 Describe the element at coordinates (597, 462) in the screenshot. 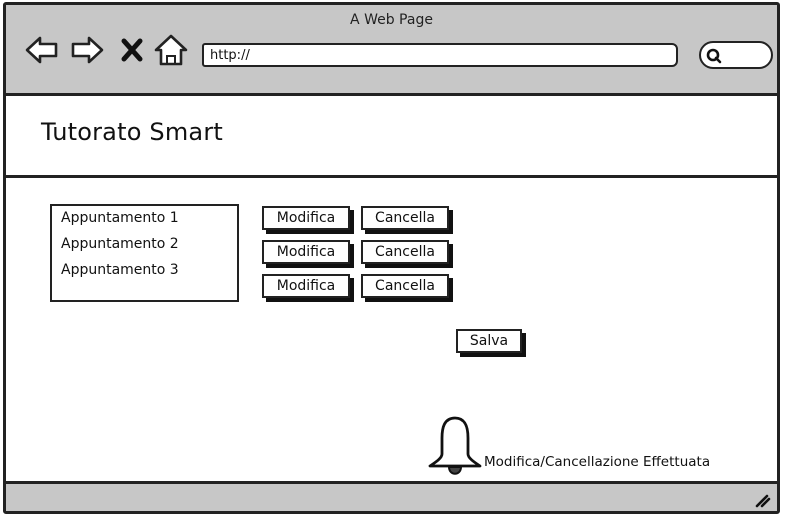

I see `notification-text: Modifica/Cancellazione Effettuata` at that location.